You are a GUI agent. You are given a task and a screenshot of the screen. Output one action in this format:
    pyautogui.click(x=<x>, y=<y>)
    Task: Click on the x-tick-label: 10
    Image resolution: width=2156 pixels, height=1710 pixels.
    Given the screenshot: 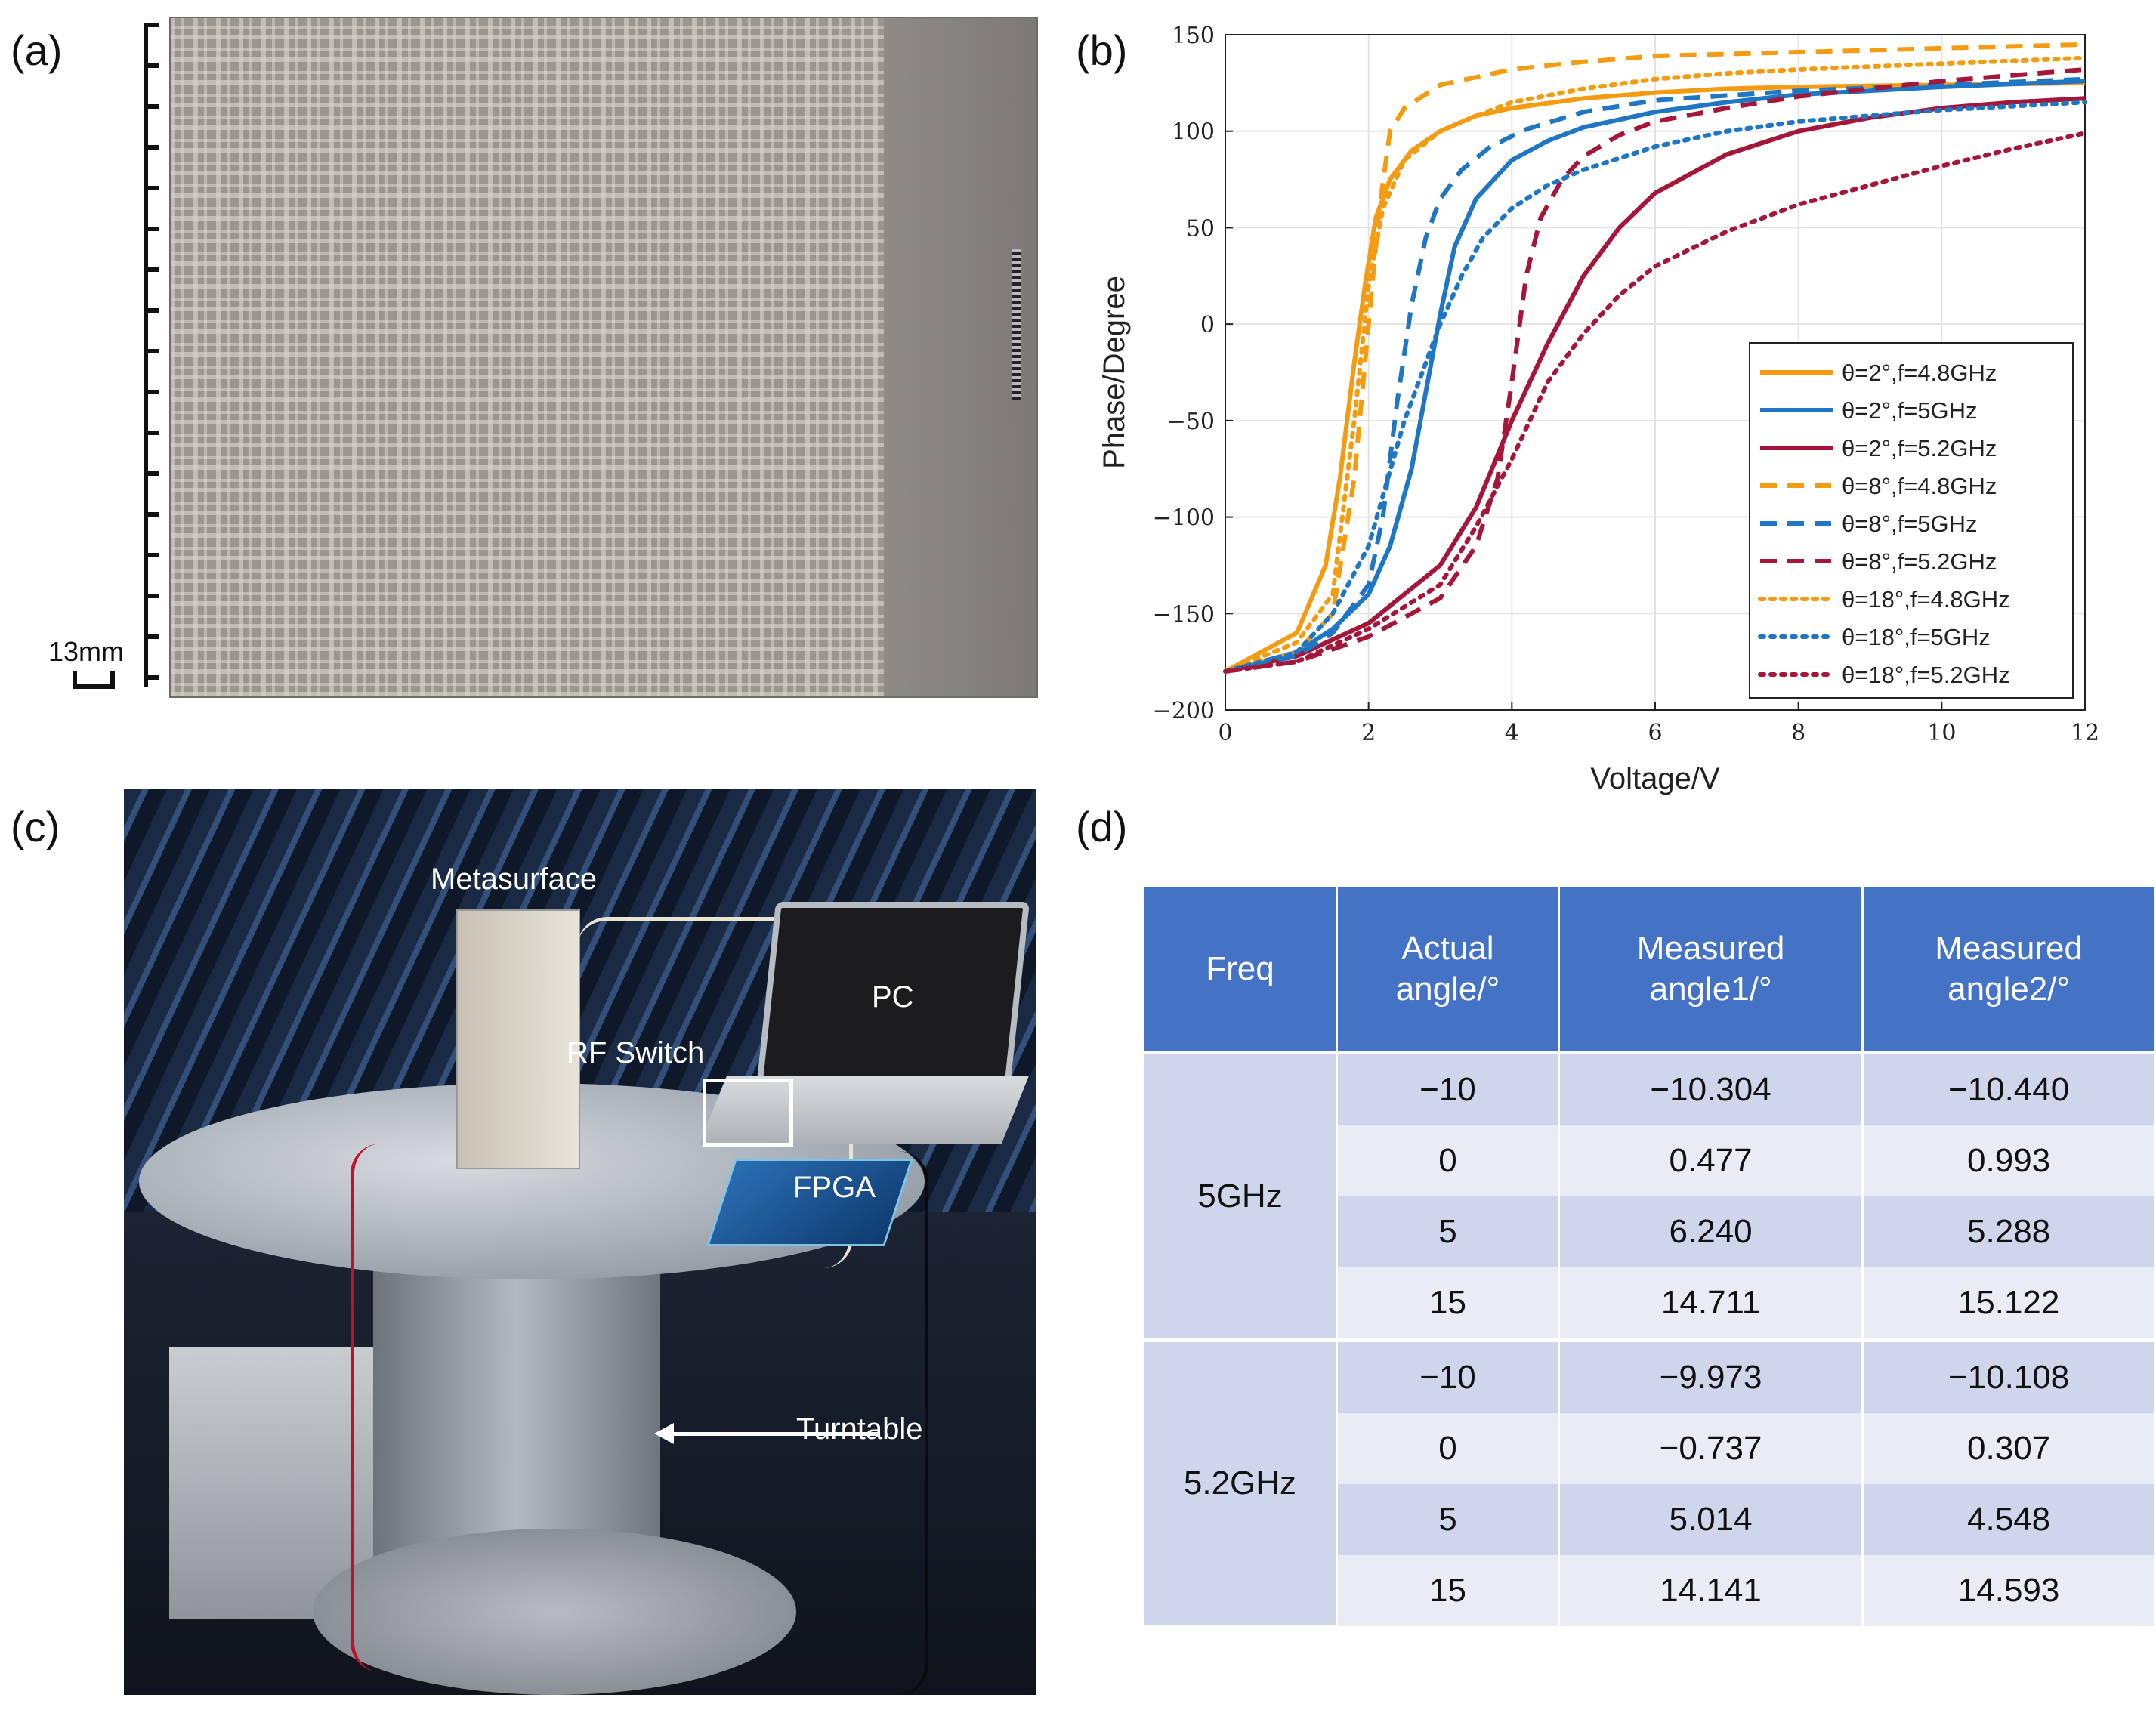 What is the action you would take?
    pyautogui.click(x=1941, y=733)
    